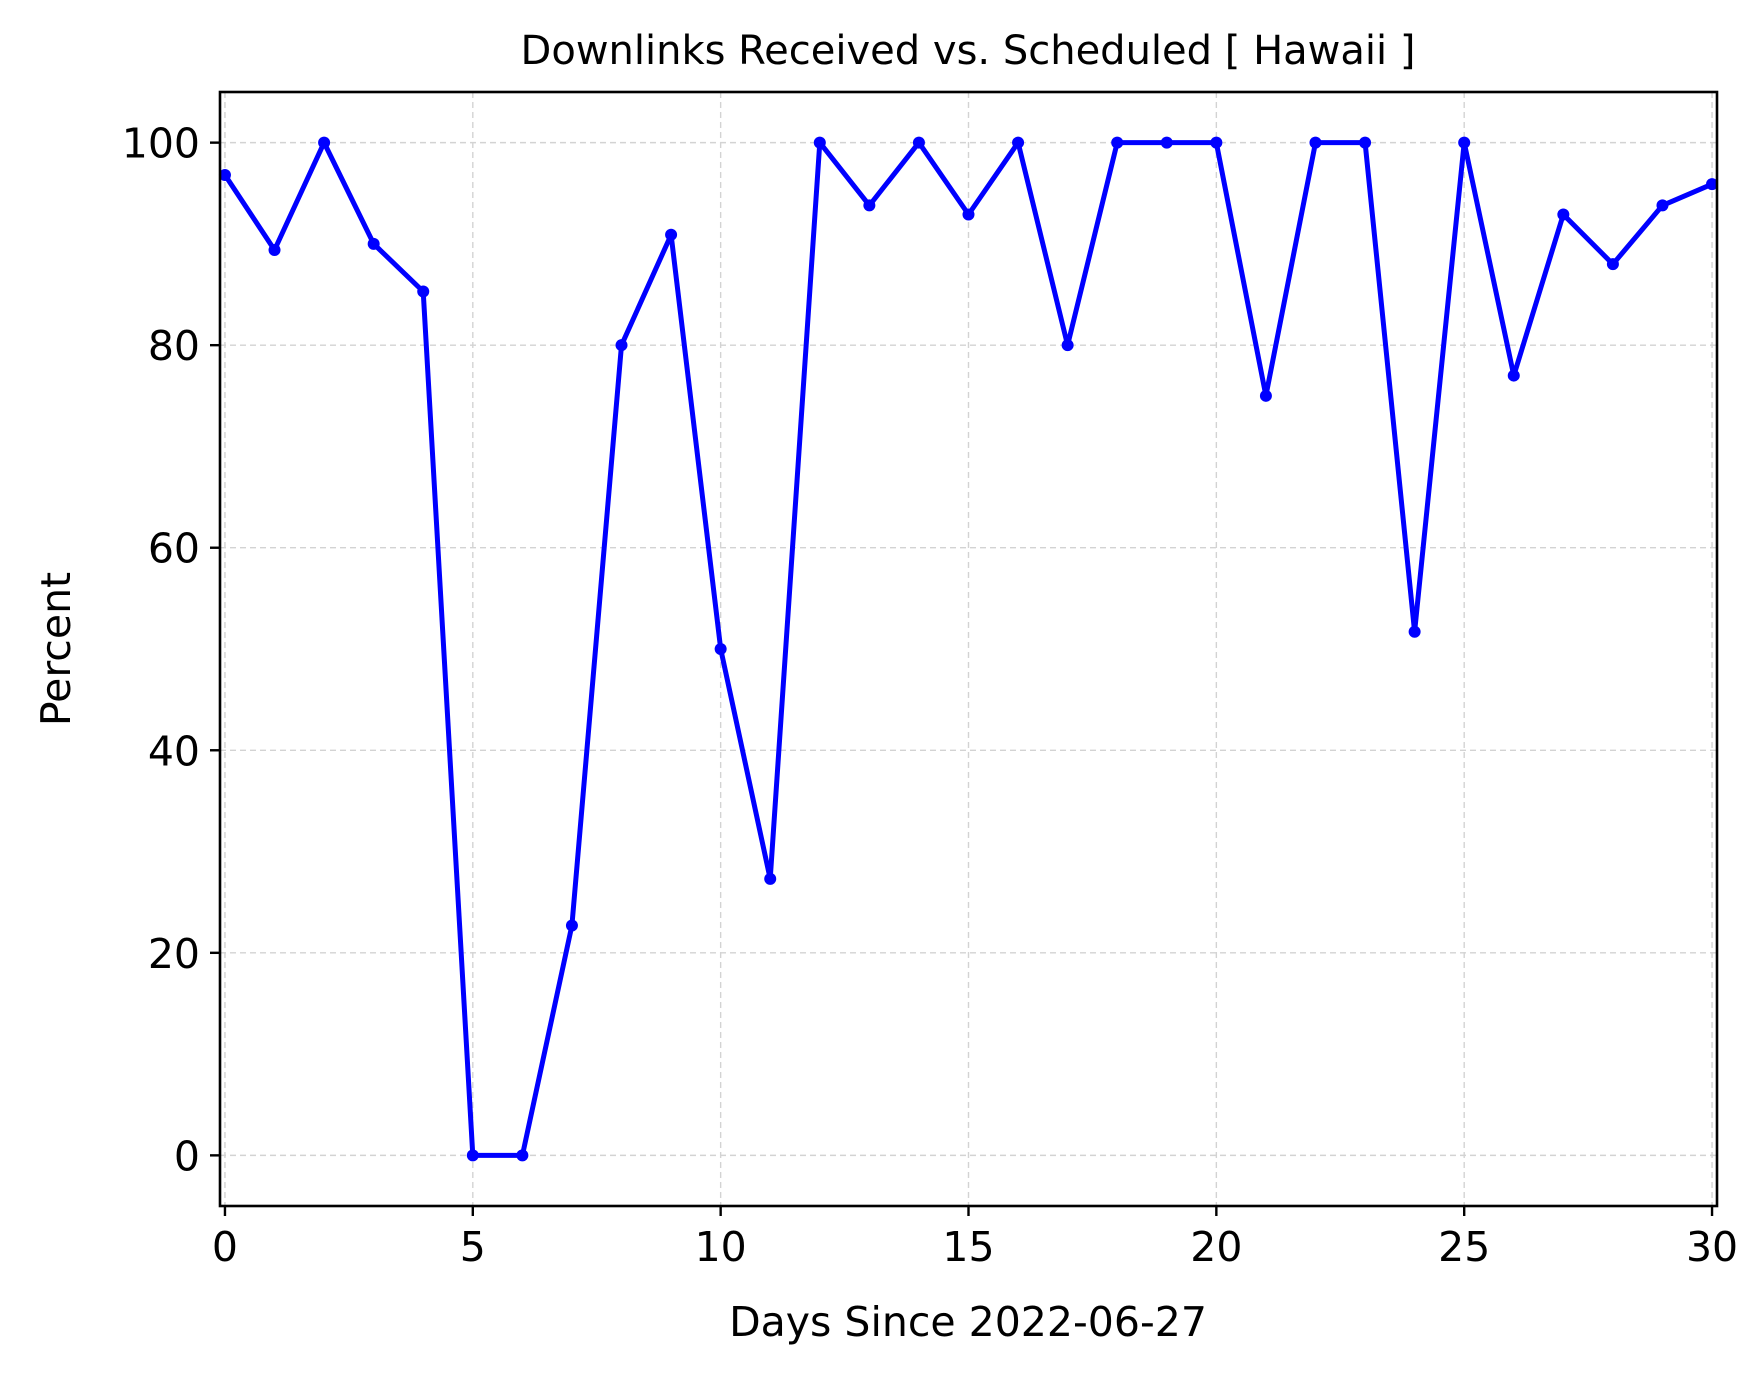  I want to click on x-tick-label: 5, so click(473, 1247).